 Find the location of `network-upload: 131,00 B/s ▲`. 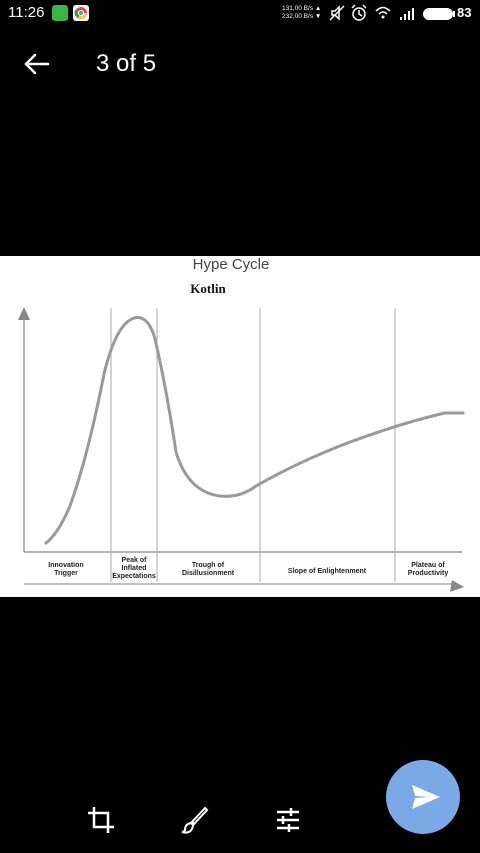

network-upload: 131,00 B/s ▲ is located at coordinates (302, 8).